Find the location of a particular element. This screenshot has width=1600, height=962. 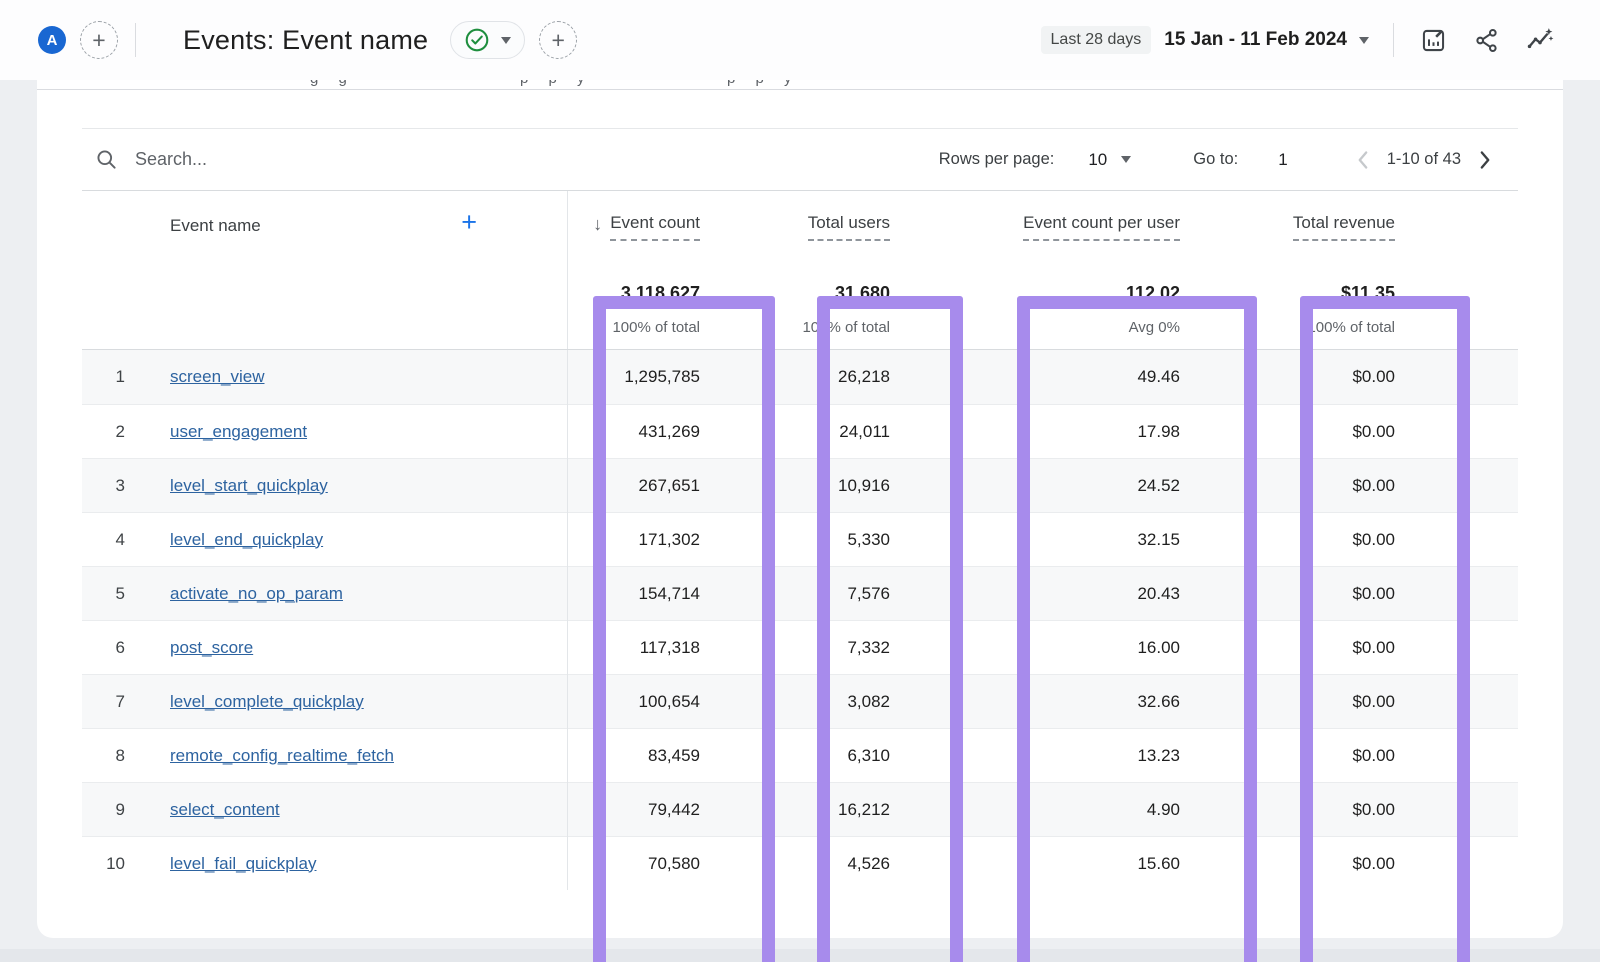

header-right-controls: Last 28 days 15 Jan - 11 Feb 2024 is located at coordinates (1297, 40).